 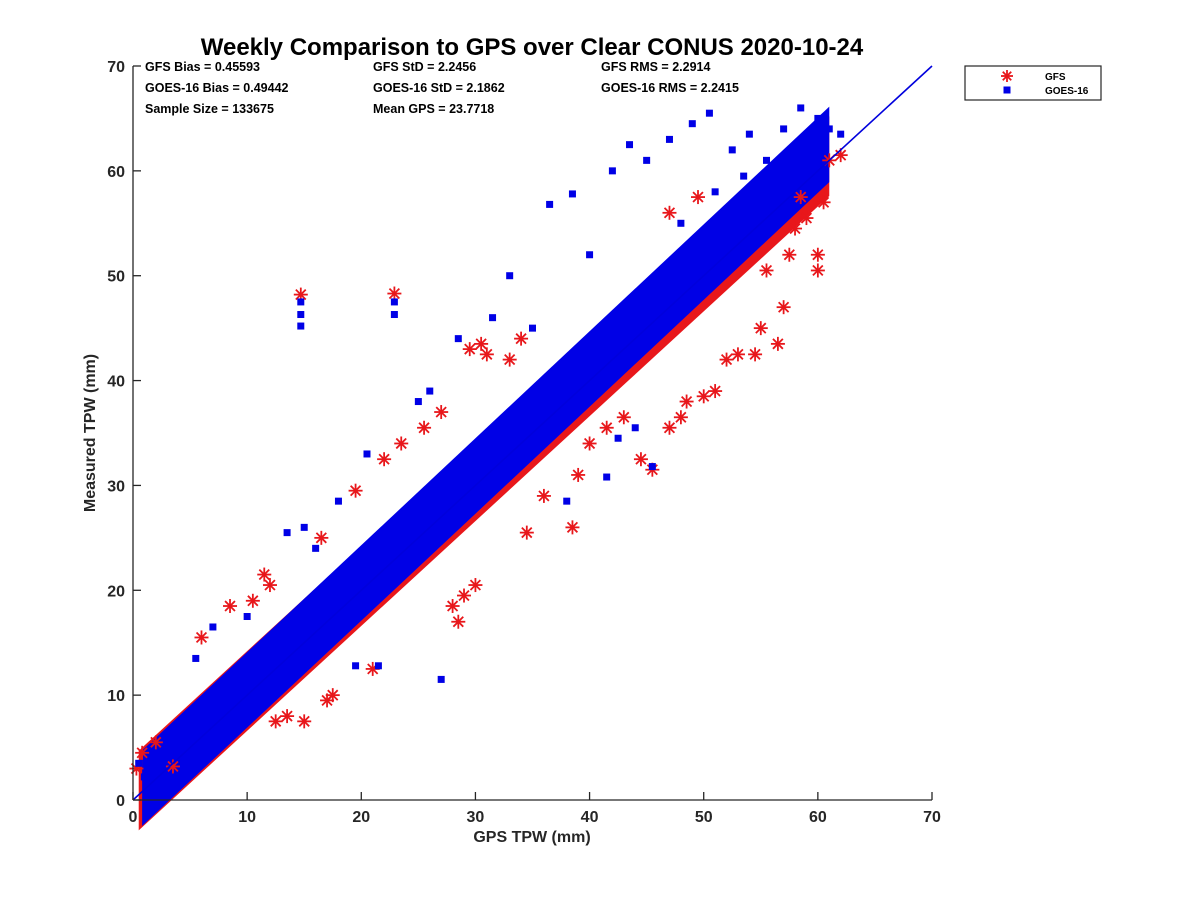 I want to click on x-axis-label: GPS TPW (mm), so click(x=531, y=837).